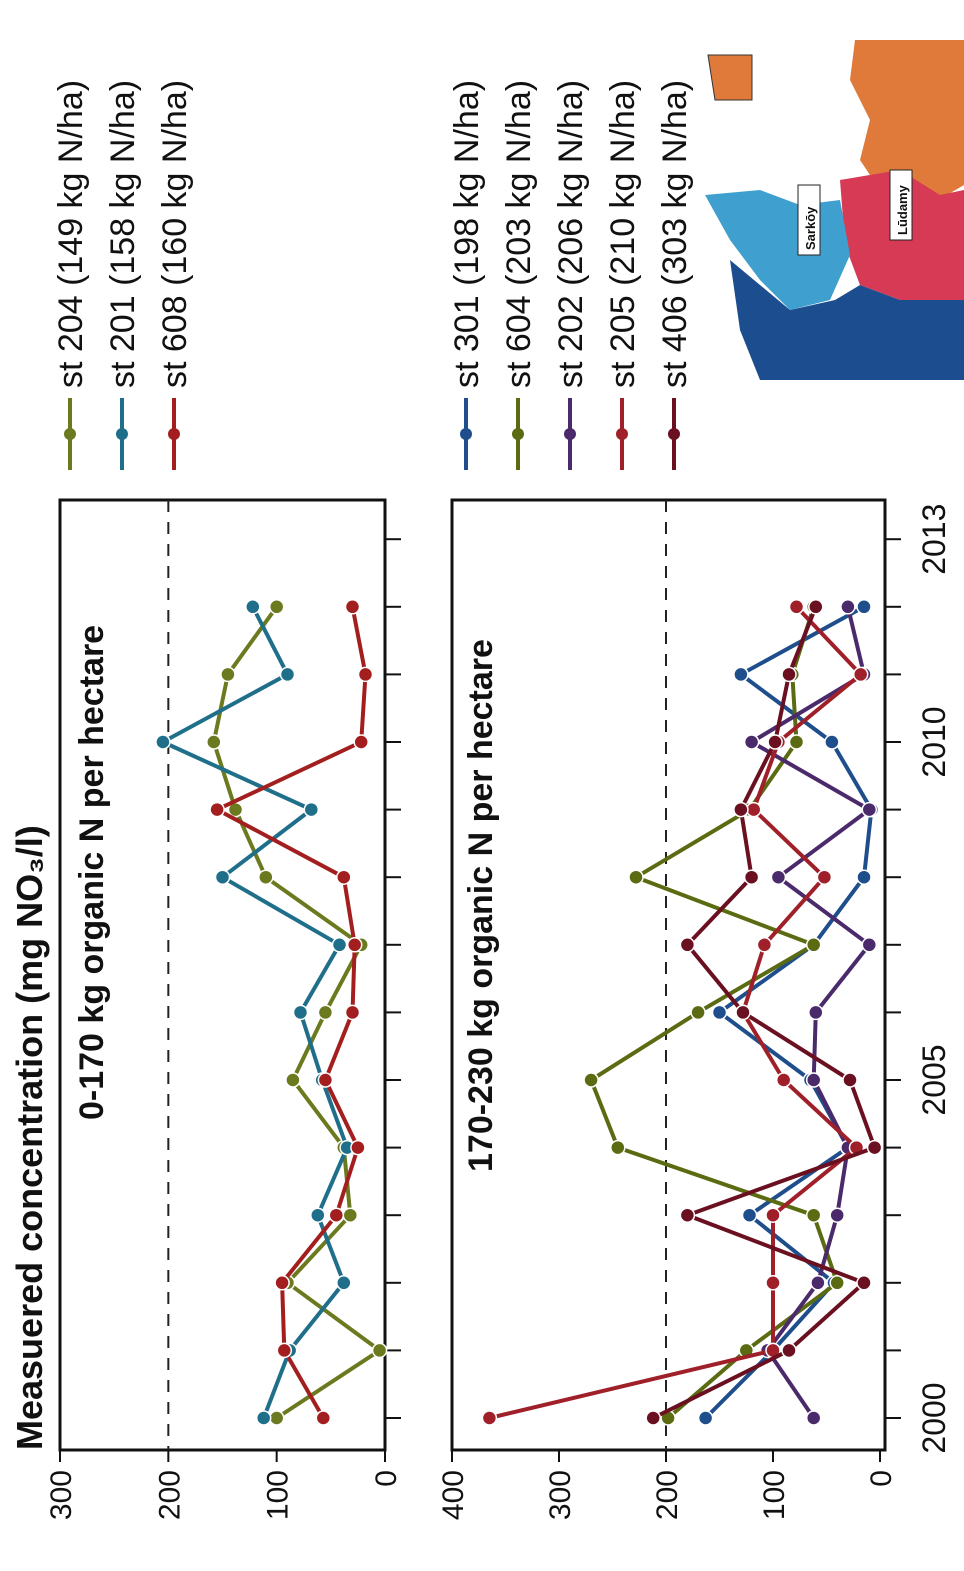  Describe the element at coordinates (519, 234) in the screenshot. I see `legend-label: st 604 (203 kg N/ha)` at that location.